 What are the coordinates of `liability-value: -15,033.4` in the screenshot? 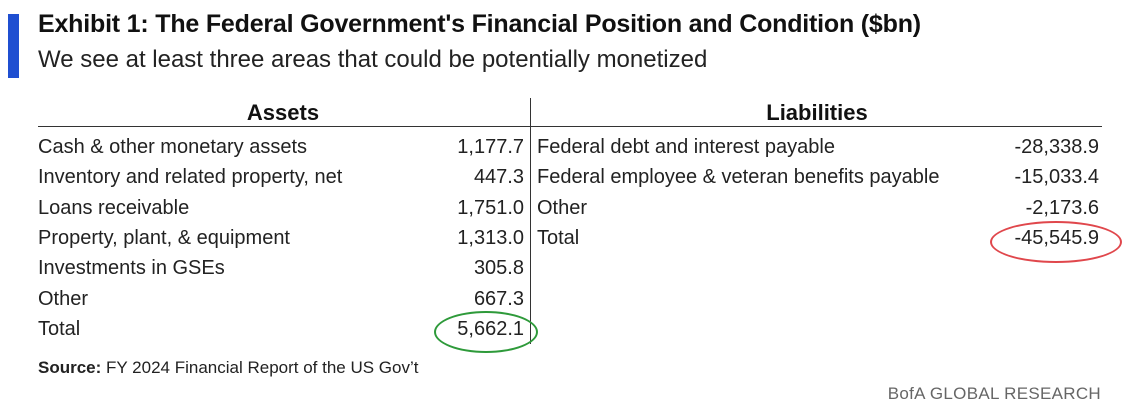 It's located at (1056, 177).